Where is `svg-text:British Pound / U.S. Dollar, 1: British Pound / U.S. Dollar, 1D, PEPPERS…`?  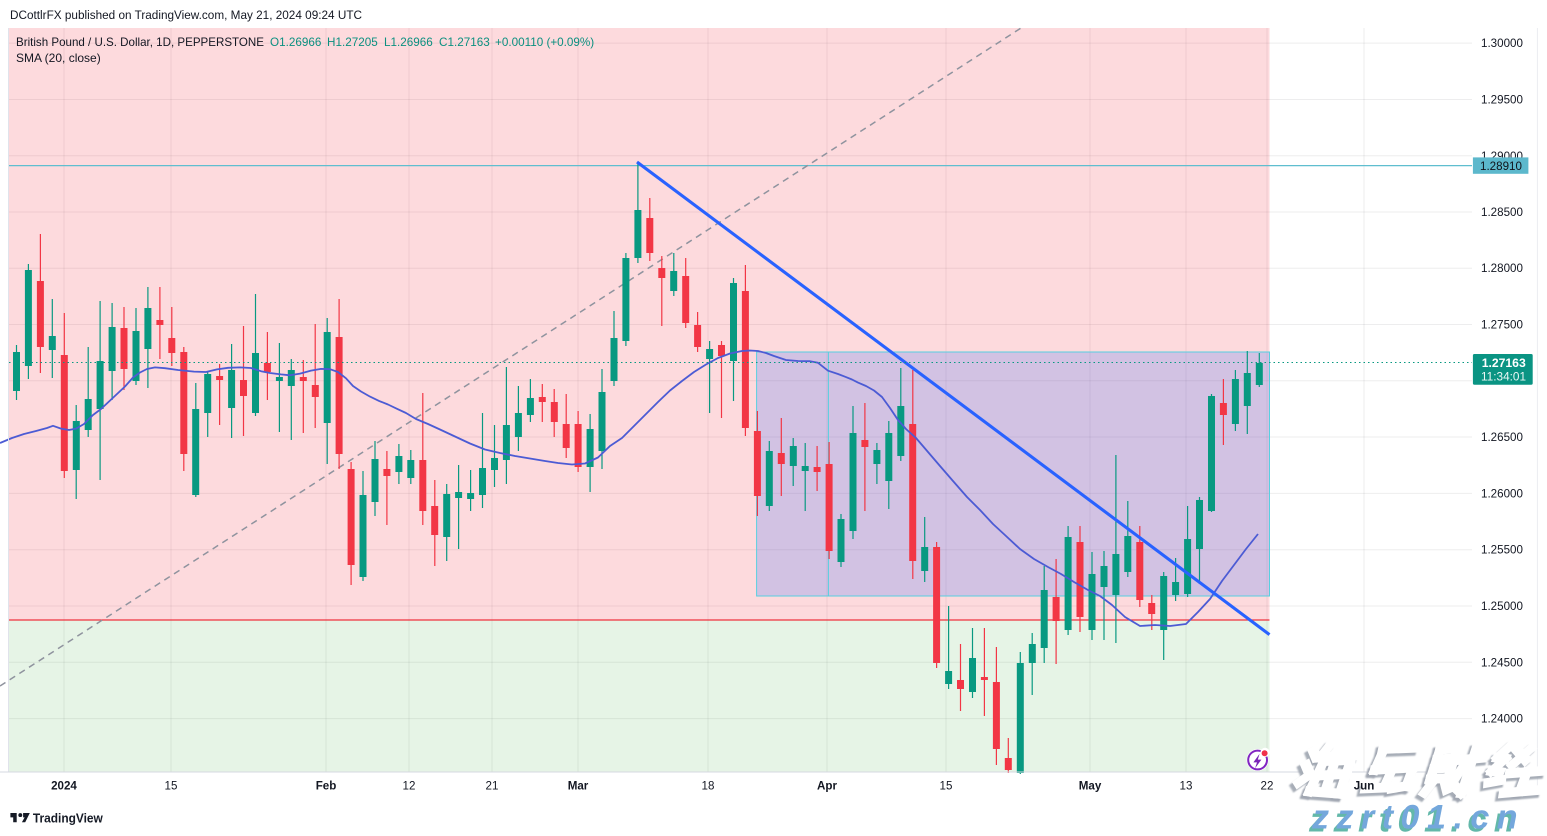 svg-text:British Pound / U.S. Dollar, 1: British Pound / U.S. Dollar, 1D, PEPPERS… is located at coordinates (140, 42).